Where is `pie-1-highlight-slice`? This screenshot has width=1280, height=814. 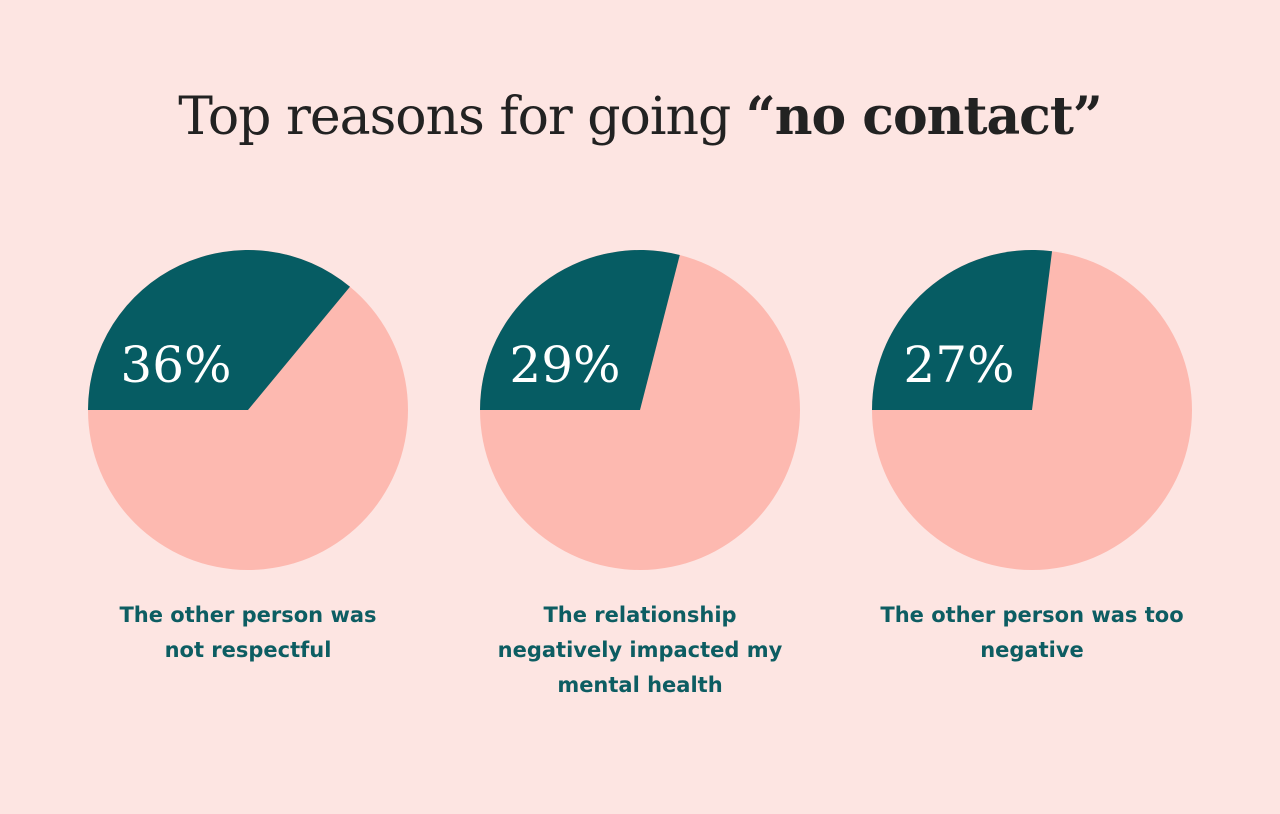
pie-1-highlight-slice is located at coordinates (219, 330).